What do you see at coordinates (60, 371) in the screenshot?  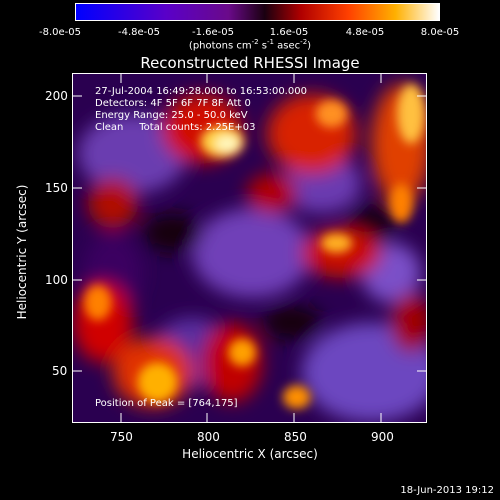 I see `y-tick-label: 50` at bounding box center [60, 371].